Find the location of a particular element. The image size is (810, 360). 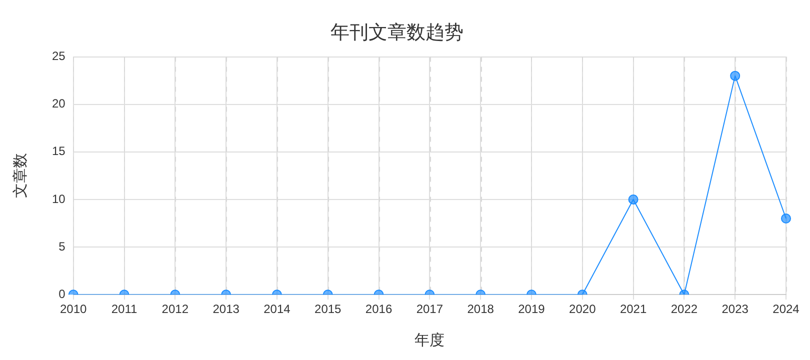

x-tick-label: 2019 is located at coordinates (532, 309).